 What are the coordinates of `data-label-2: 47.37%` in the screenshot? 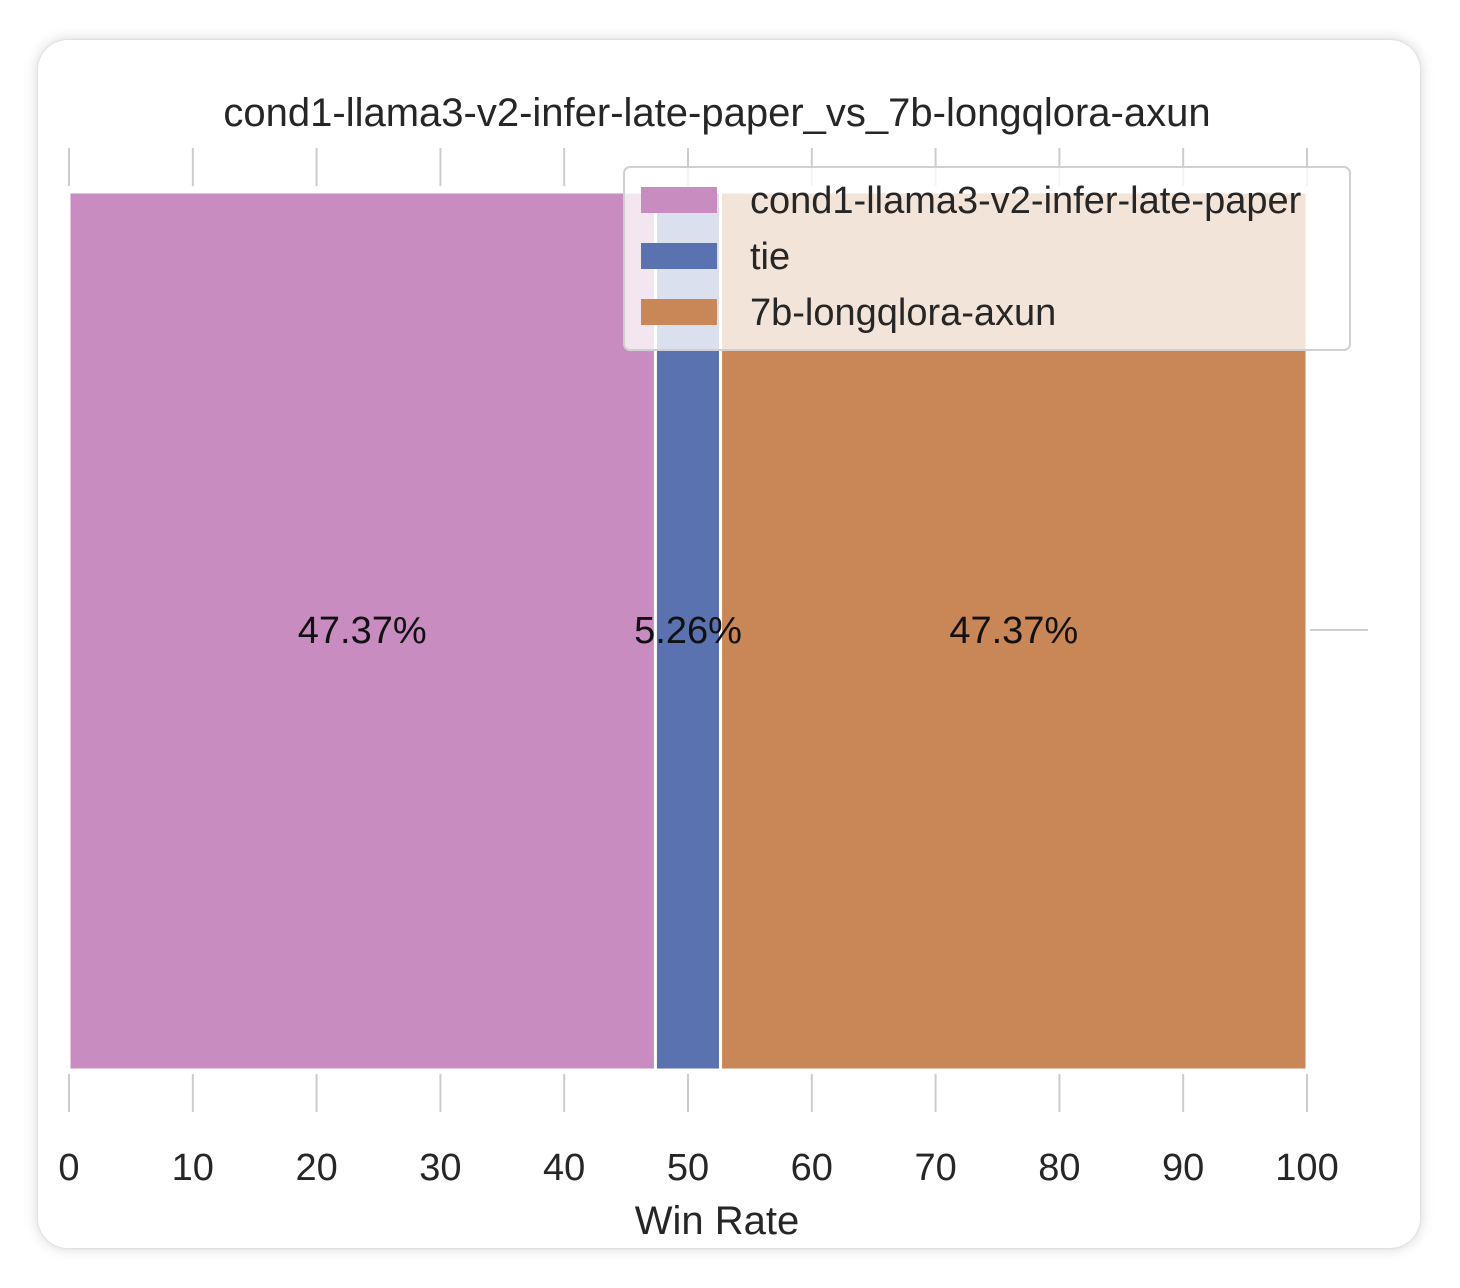 It's located at (1013, 631).